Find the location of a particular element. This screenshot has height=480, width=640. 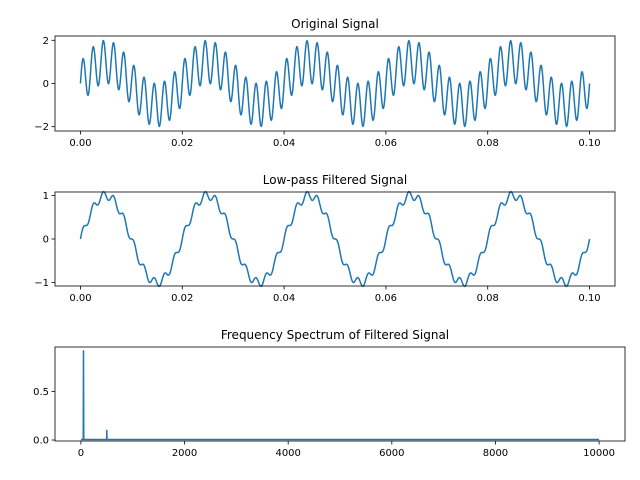

x-tick-label: 6000 is located at coordinates (391, 453).